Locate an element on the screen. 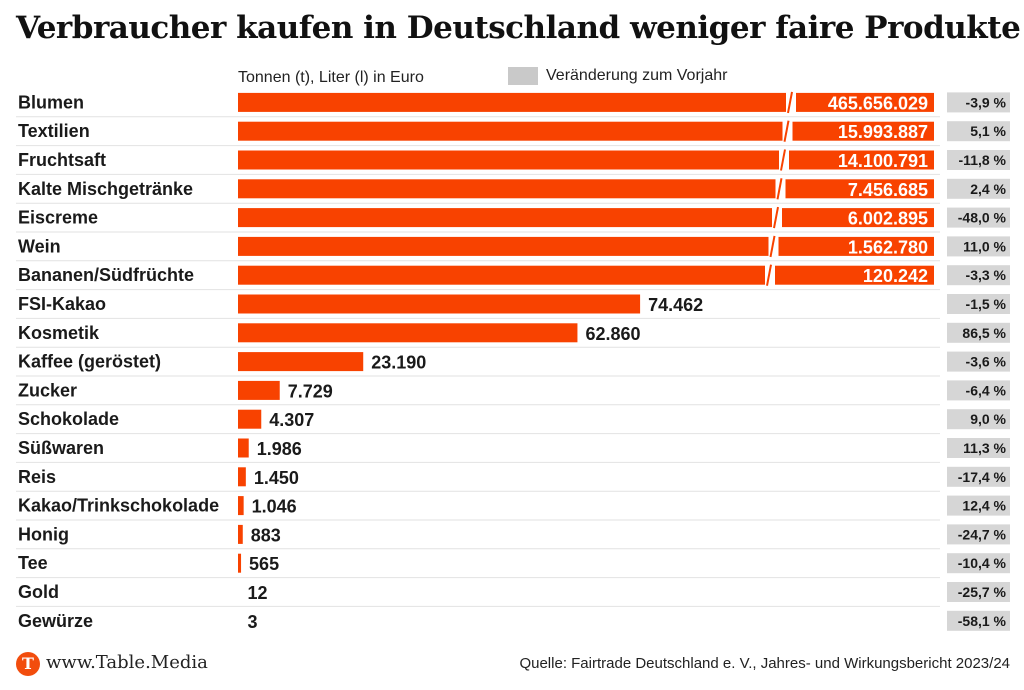 The image size is (1024, 690). category-label: Kosmetik is located at coordinates (59, 333).